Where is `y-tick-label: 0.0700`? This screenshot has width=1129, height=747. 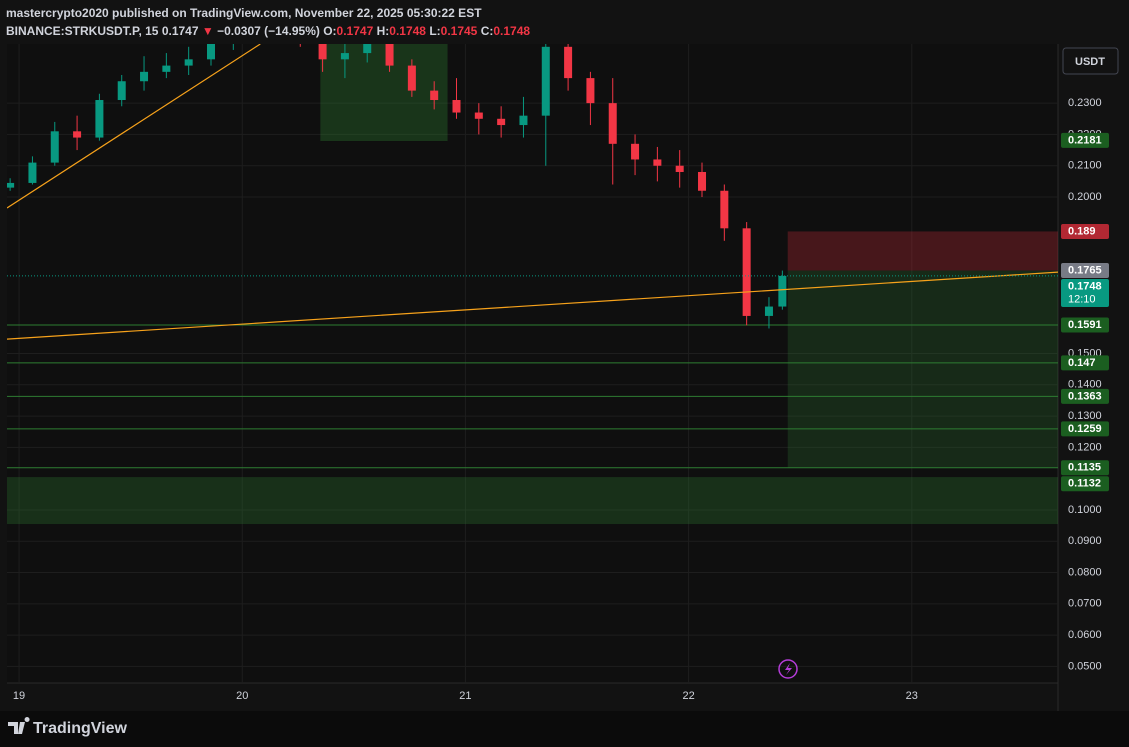 y-tick-label: 0.0700 is located at coordinates (1085, 604).